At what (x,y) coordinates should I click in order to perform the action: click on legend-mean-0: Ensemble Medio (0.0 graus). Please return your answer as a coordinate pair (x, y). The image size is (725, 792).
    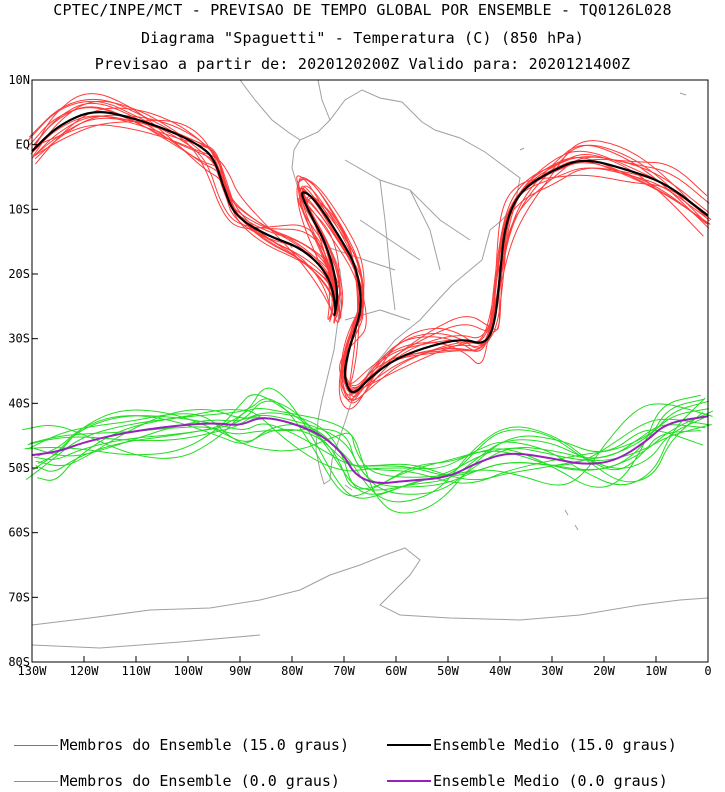
    Looking at the image, I should click on (527, 781).